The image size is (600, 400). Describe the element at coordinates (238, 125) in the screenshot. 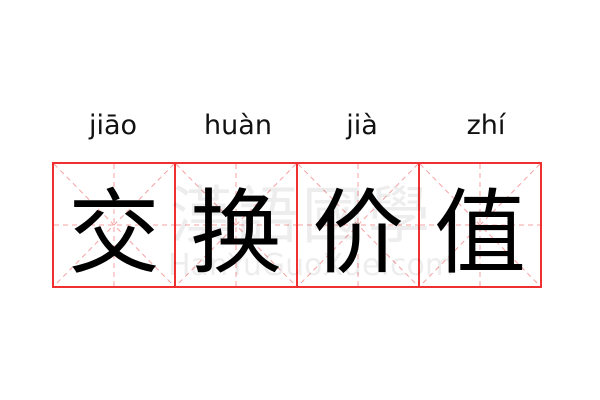

I see `pinyin-1: huàn` at that location.